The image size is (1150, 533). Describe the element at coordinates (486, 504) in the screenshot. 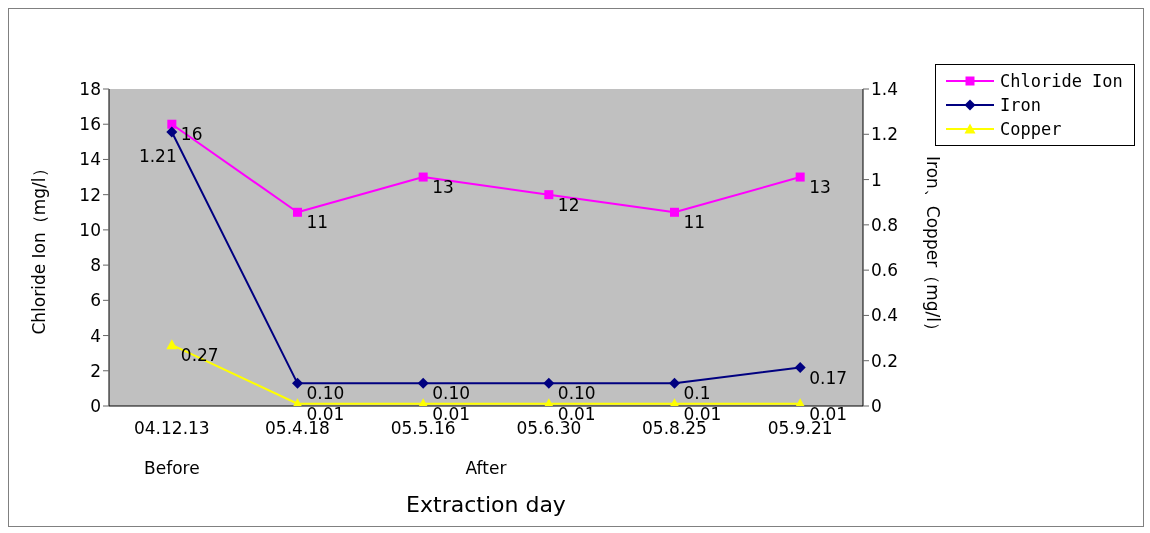

I see `x-axis-title: Extraction day` at that location.